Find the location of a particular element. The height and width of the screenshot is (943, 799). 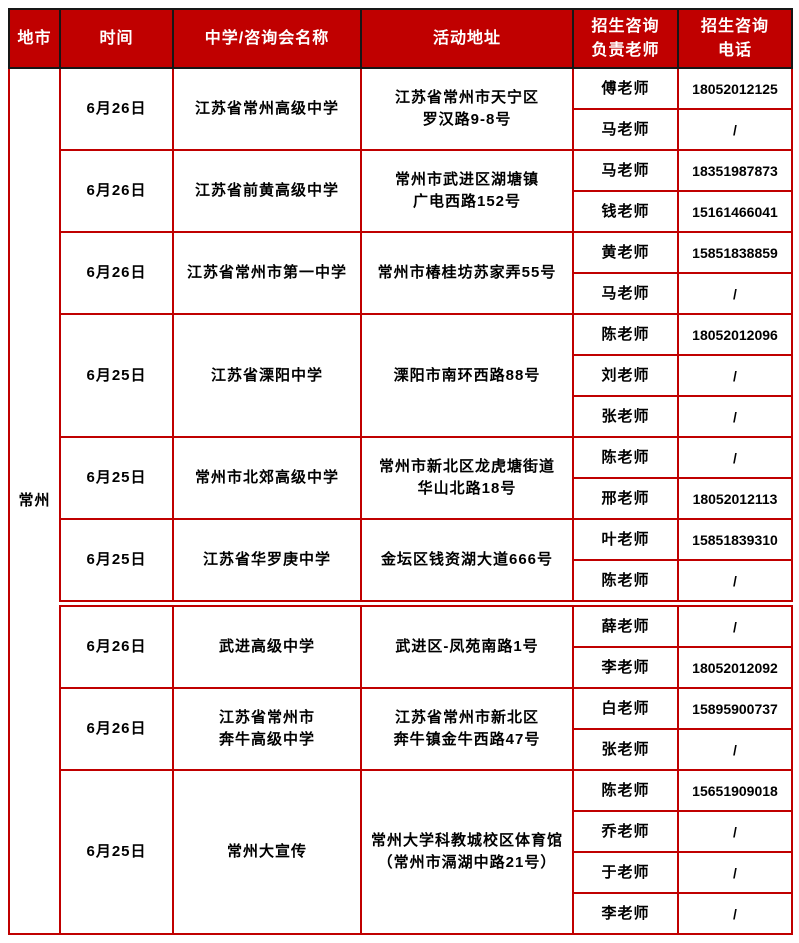

address-cell: 江苏省常州市新北区 奔牛镇金牛西路47号 is located at coordinates (467, 729).